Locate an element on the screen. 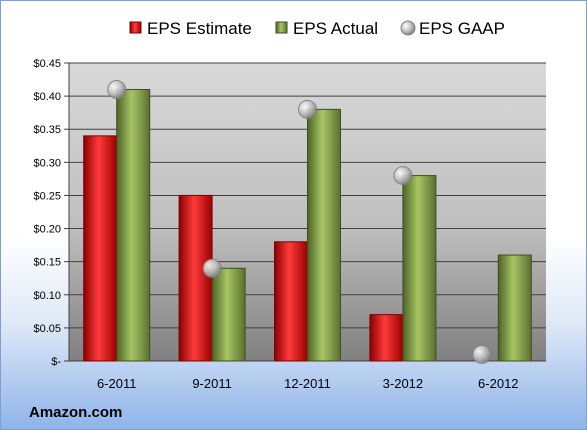 This screenshot has width=587, height=430. y-tick-label: $0.30 is located at coordinates (47, 163).